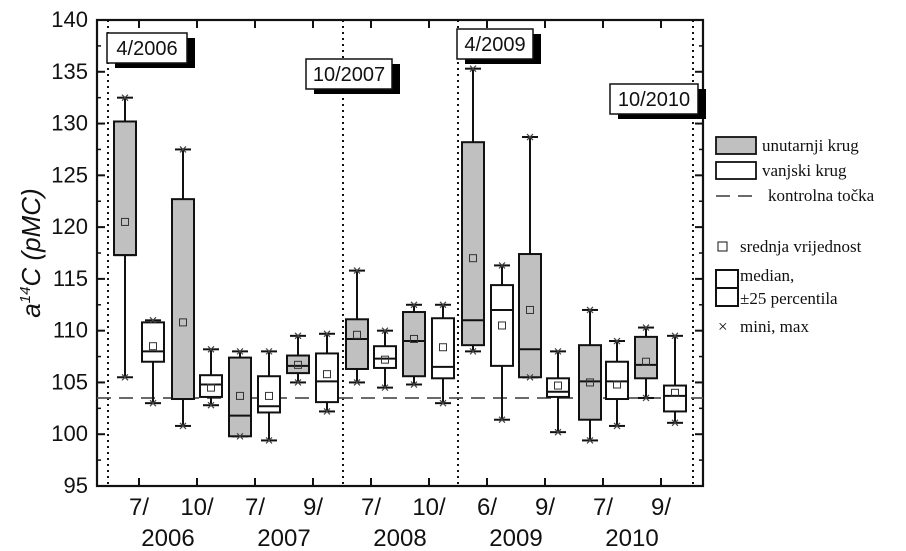  What do you see at coordinates (654, 100) in the screenshot?
I see `event-label-text: 10/2010` at bounding box center [654, 100].